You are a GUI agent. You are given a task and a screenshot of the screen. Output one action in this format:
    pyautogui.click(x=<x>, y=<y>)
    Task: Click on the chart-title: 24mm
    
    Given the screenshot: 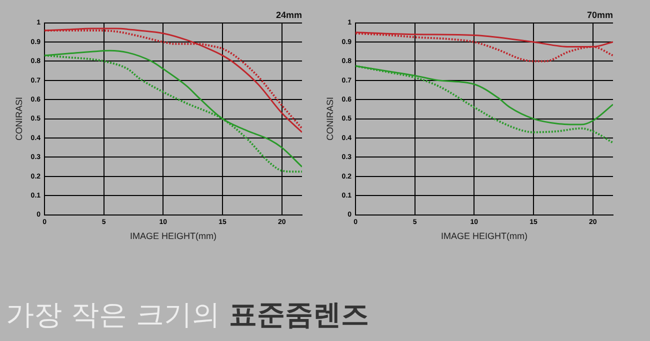 What is the action you would take?
    pyautogui.click(x=289, y=15)
    